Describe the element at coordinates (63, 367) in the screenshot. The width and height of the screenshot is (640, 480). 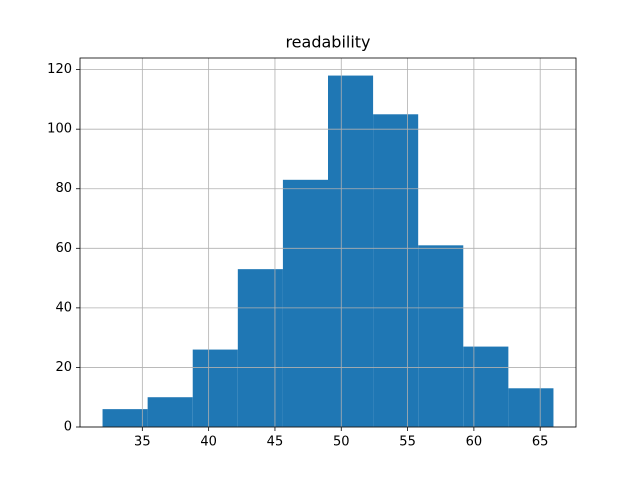
I see `y-tick-label: 20` at that location.